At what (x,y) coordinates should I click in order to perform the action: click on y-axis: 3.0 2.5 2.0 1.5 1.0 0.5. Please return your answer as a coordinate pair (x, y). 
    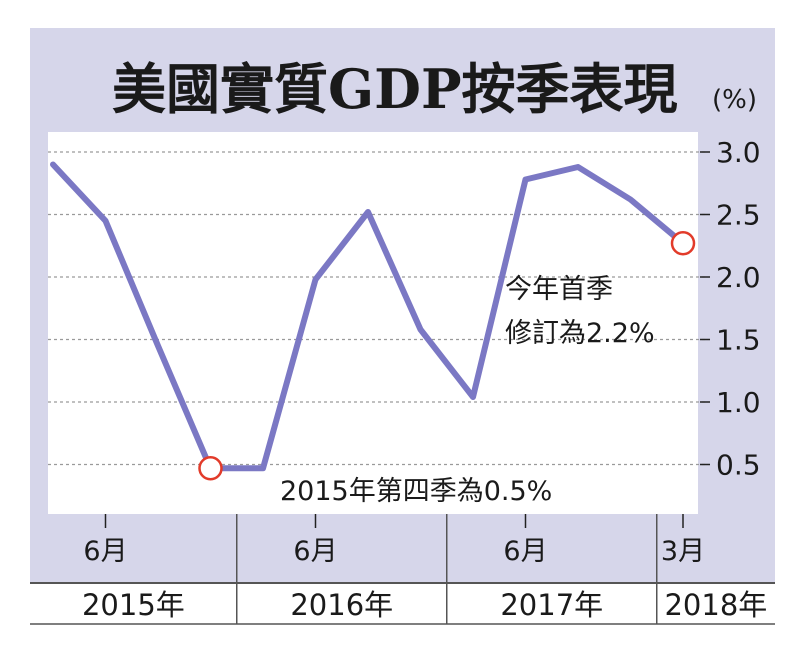
    Looking at the image, I should click on (730, 309).